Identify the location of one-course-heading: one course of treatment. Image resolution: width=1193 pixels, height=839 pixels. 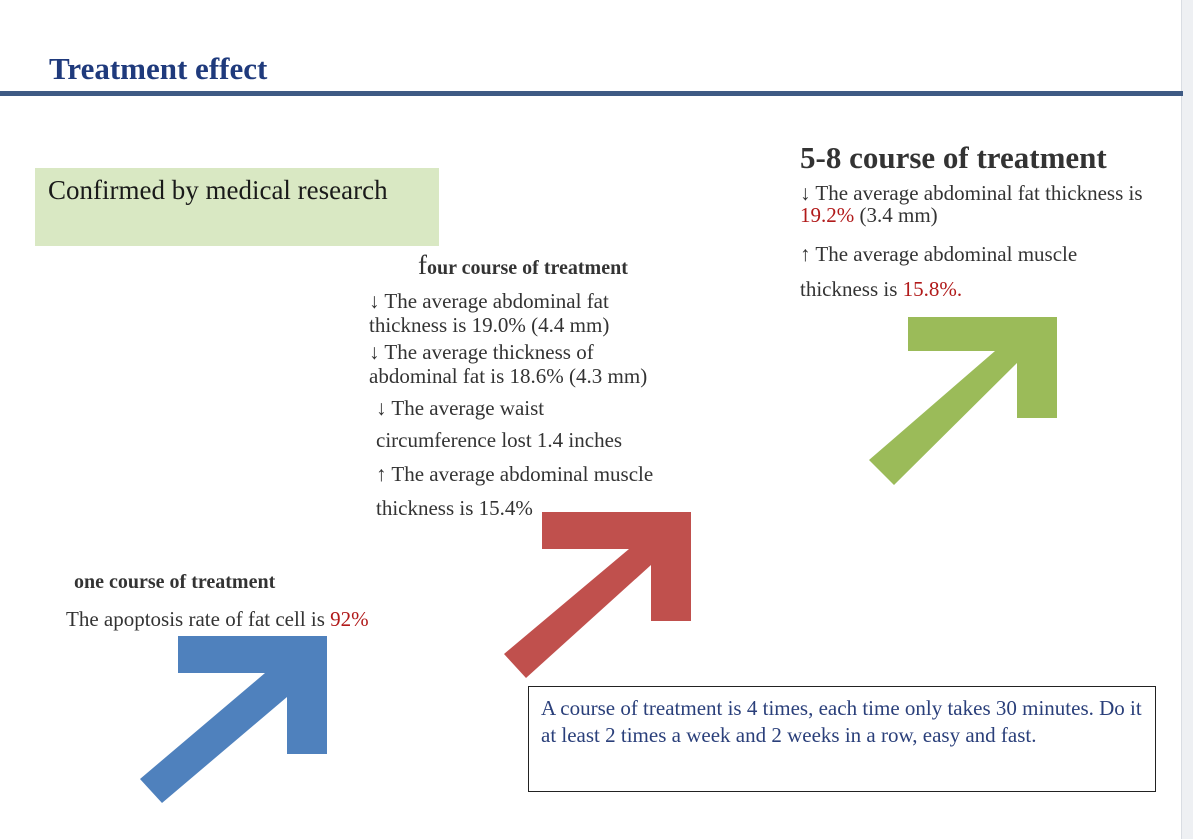
(175, 582).